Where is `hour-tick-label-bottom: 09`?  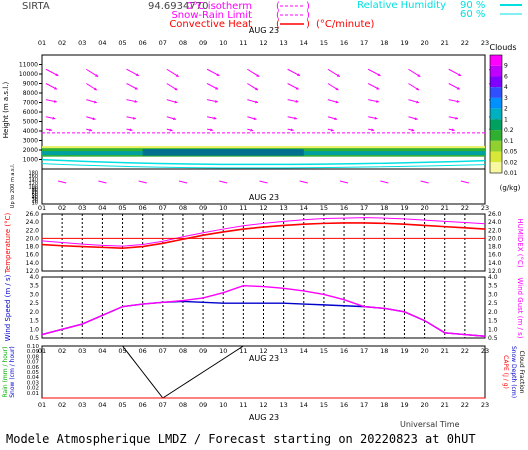
hour-tick-label-bottom: 09 is located at coordinates (203, 405).